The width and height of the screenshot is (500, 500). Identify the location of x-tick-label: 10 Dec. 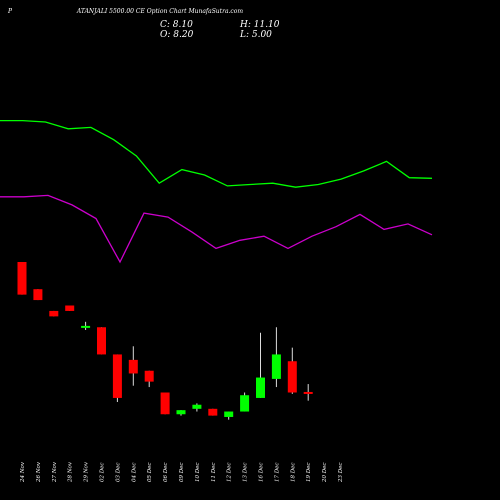
(198, 473).